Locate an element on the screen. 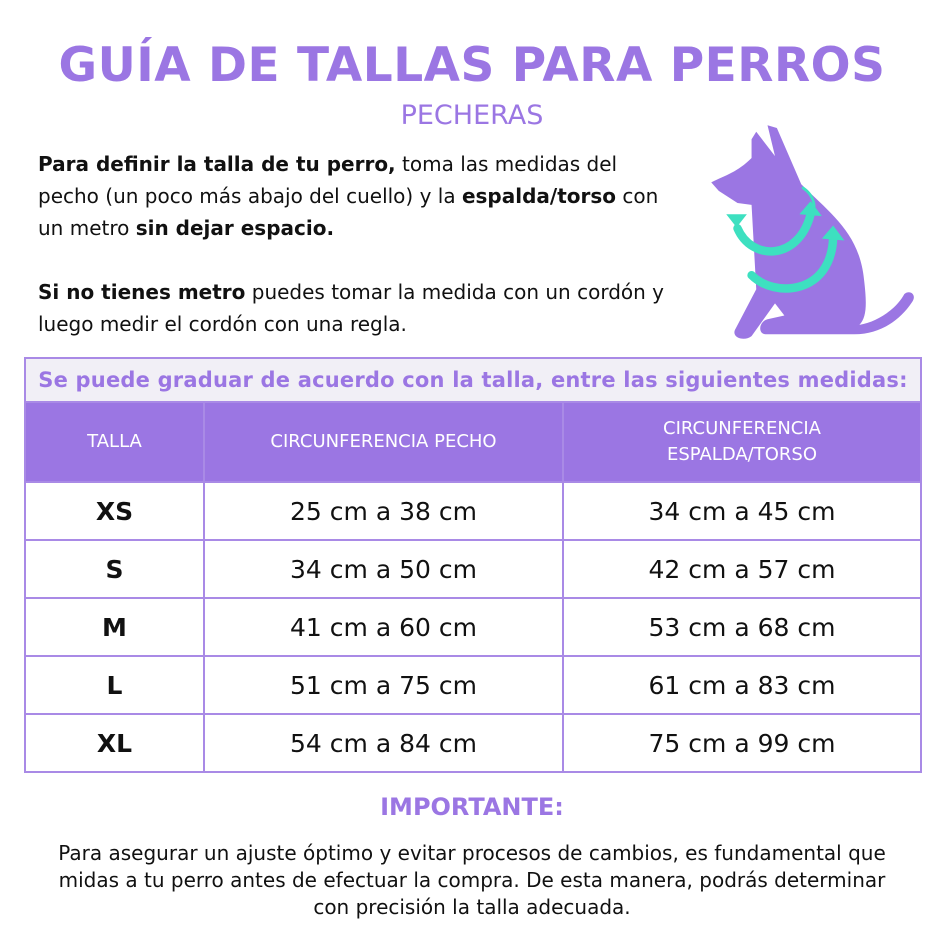 The height and width of the screenshot is (944, 944). table-row: XS 25 cm a 38 cm 34 cm a 45 cm is located at coordinates (473, 511).